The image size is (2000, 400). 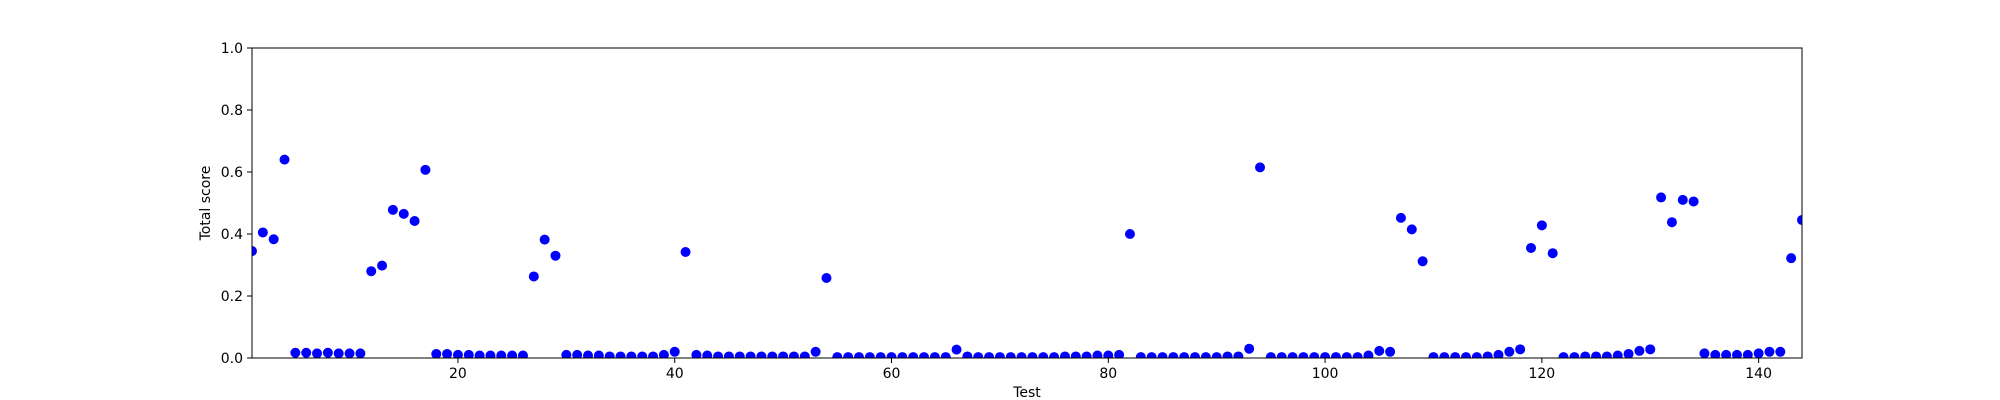 What do you see at coordinates (232, 111) in the screenshot?
I see `y-tick-label: 0.8` at bounding box center [232, 111].